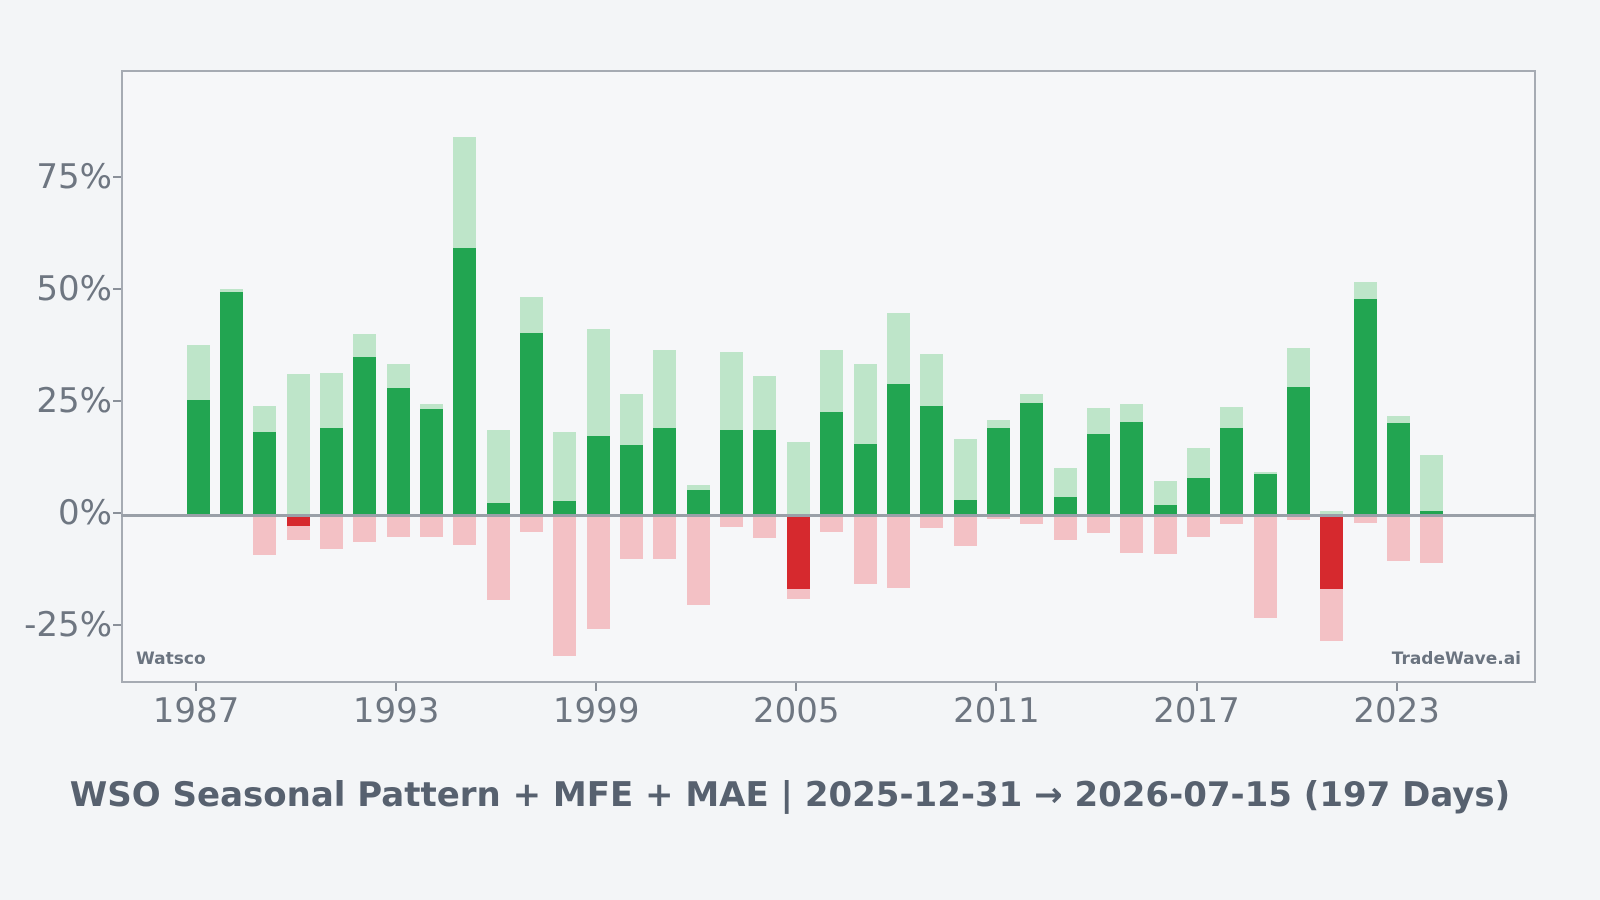 The width and height of the screenshot is (1600, 900). I want to click on y-tick-label-0: 0%, so click(85, 513).